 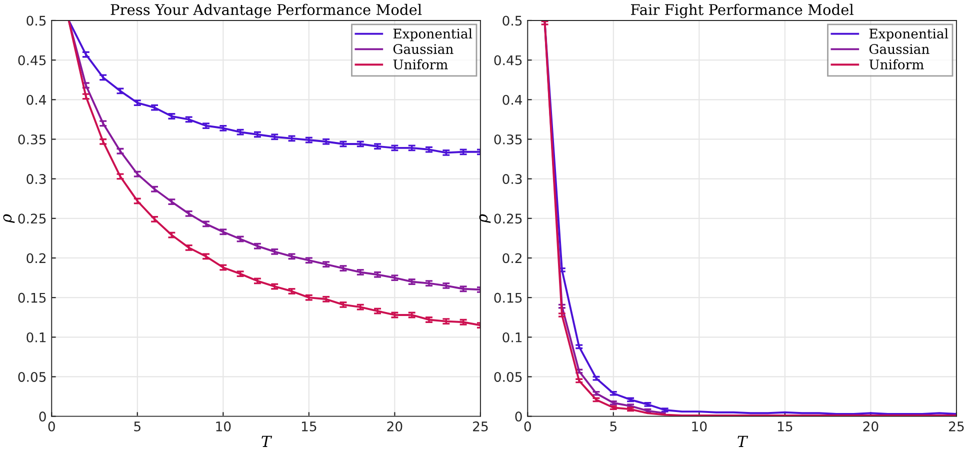 What do you see at coordinates (266, 11) in the screenshot?
I see `chart-title: Press Your Advantage Performance Model` at bounding box center [266, 11].